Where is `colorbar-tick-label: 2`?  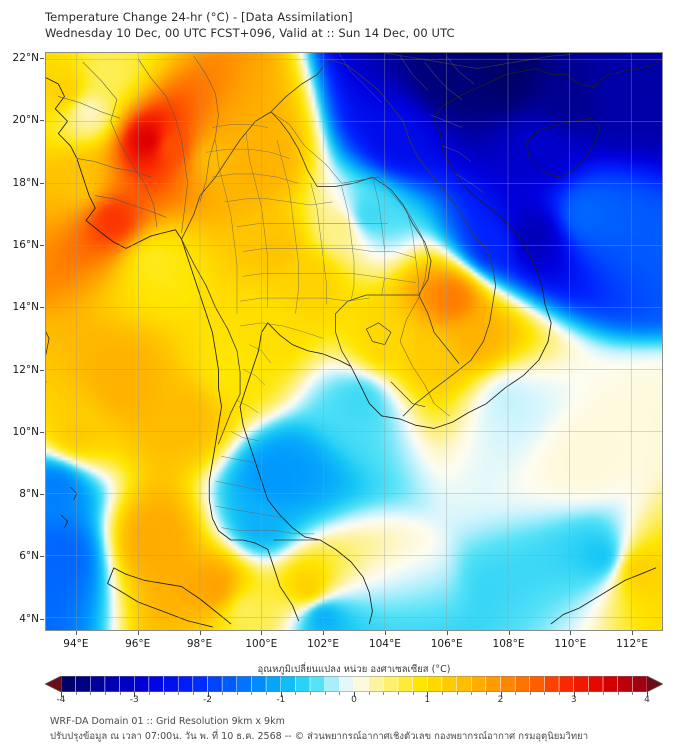
colorbar-tick-label: 2 is located at coordinates (500, 700).